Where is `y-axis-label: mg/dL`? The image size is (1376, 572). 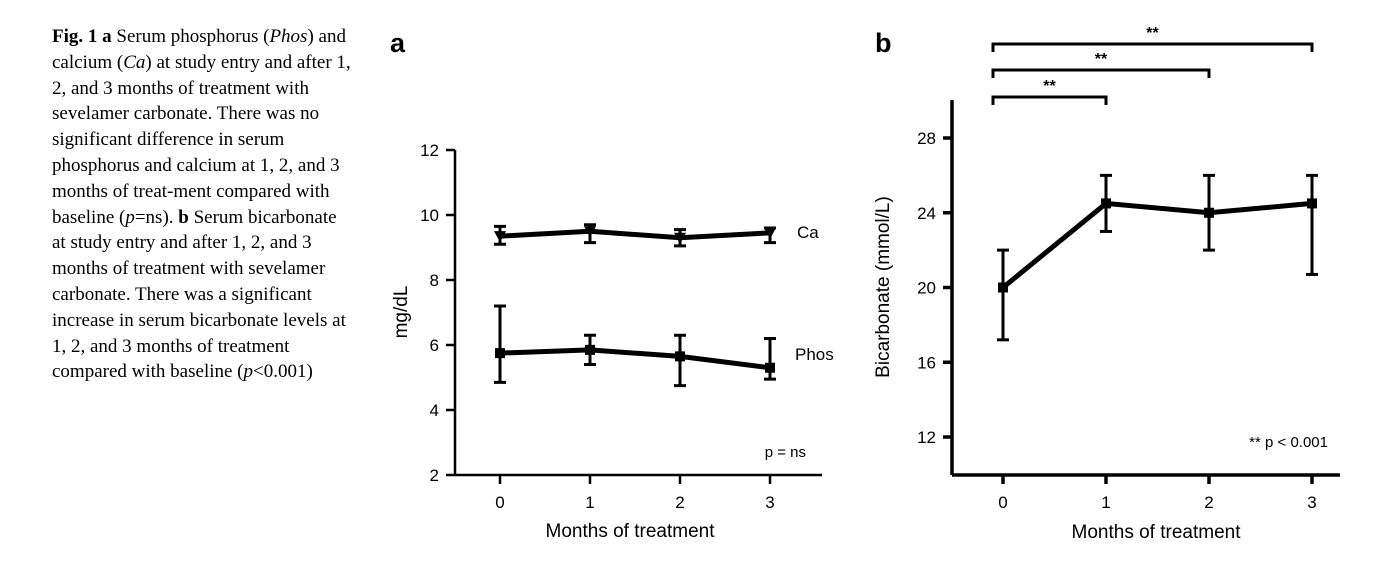 y-axis-label: mg/dL is located at coordinates (401, 312).